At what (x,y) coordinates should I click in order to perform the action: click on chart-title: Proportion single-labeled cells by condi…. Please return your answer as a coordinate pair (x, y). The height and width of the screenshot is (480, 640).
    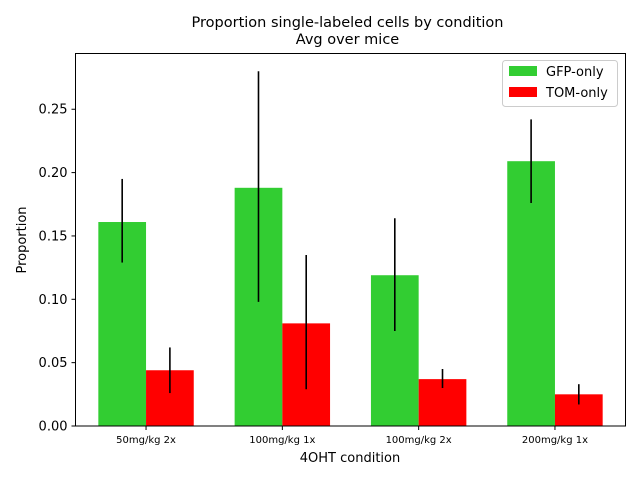
    Looking at the image, I should click on (348, 23).